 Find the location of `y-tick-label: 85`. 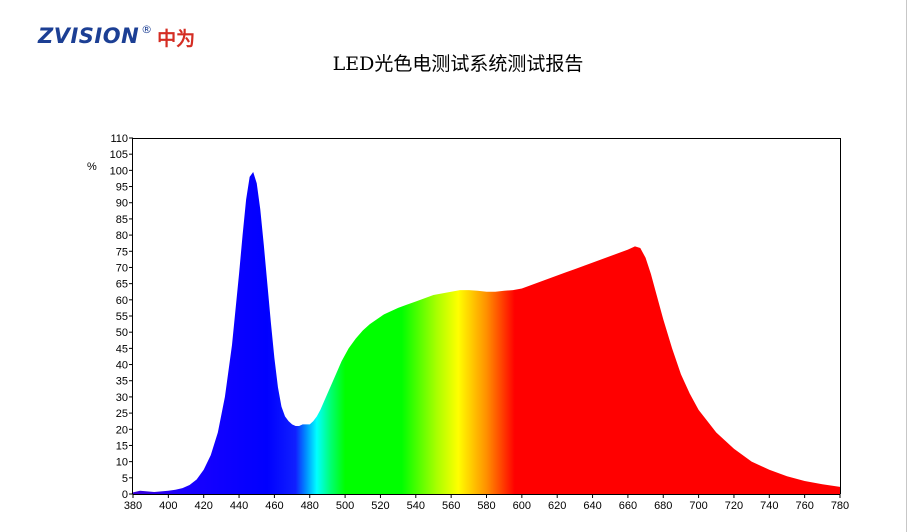

y-tick-label: 85 is located at coordinates (122, 220).